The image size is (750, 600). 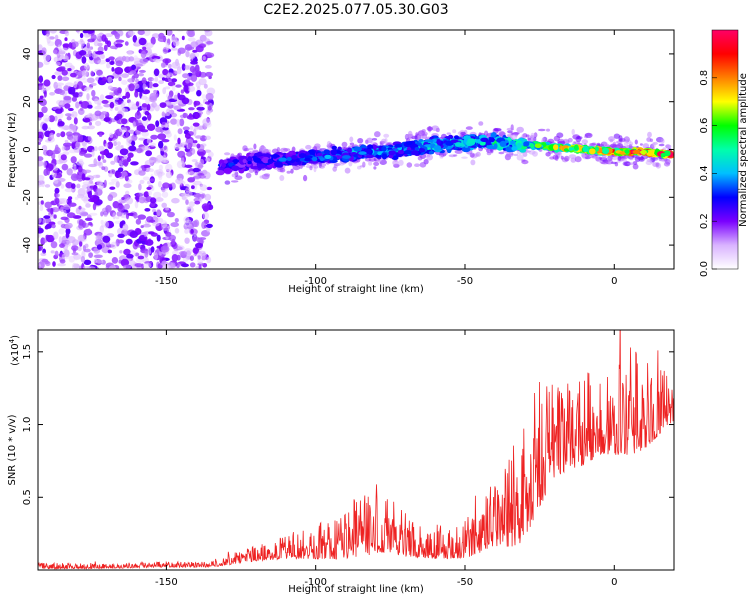 I want to click on y-tick-label: -20, so click(x=27, y=197).